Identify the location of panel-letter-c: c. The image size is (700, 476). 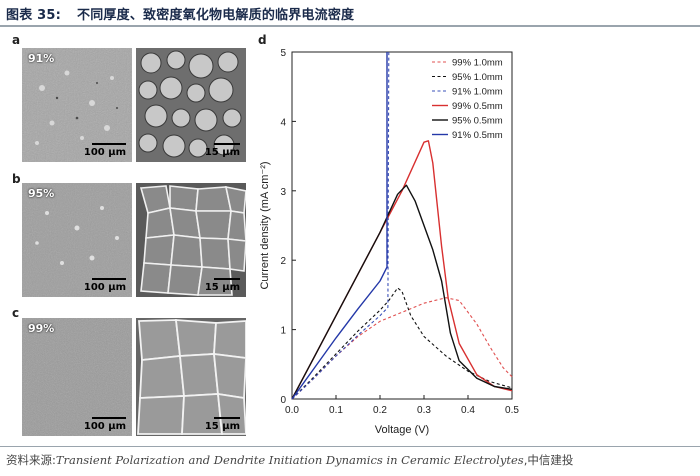
(16, 313).